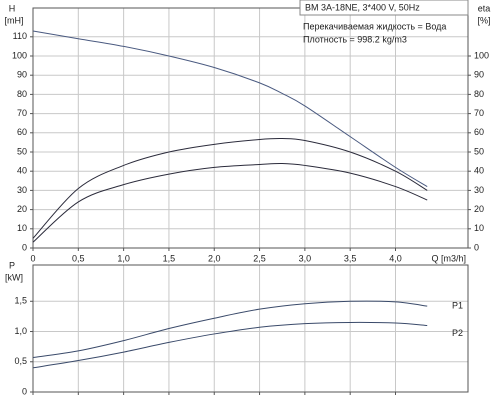  Describe the element at coordinates (22, 113) in the screenshot. I see `y-tick-label: 70` at that location.